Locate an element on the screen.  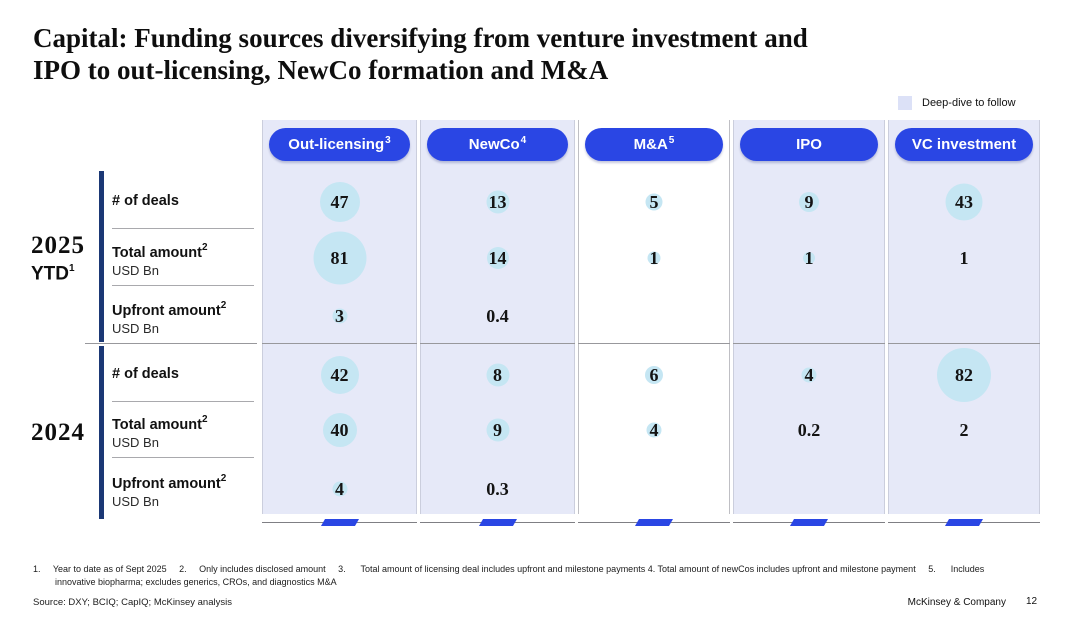
value-label: 43 is located at coordinates (964, 201).